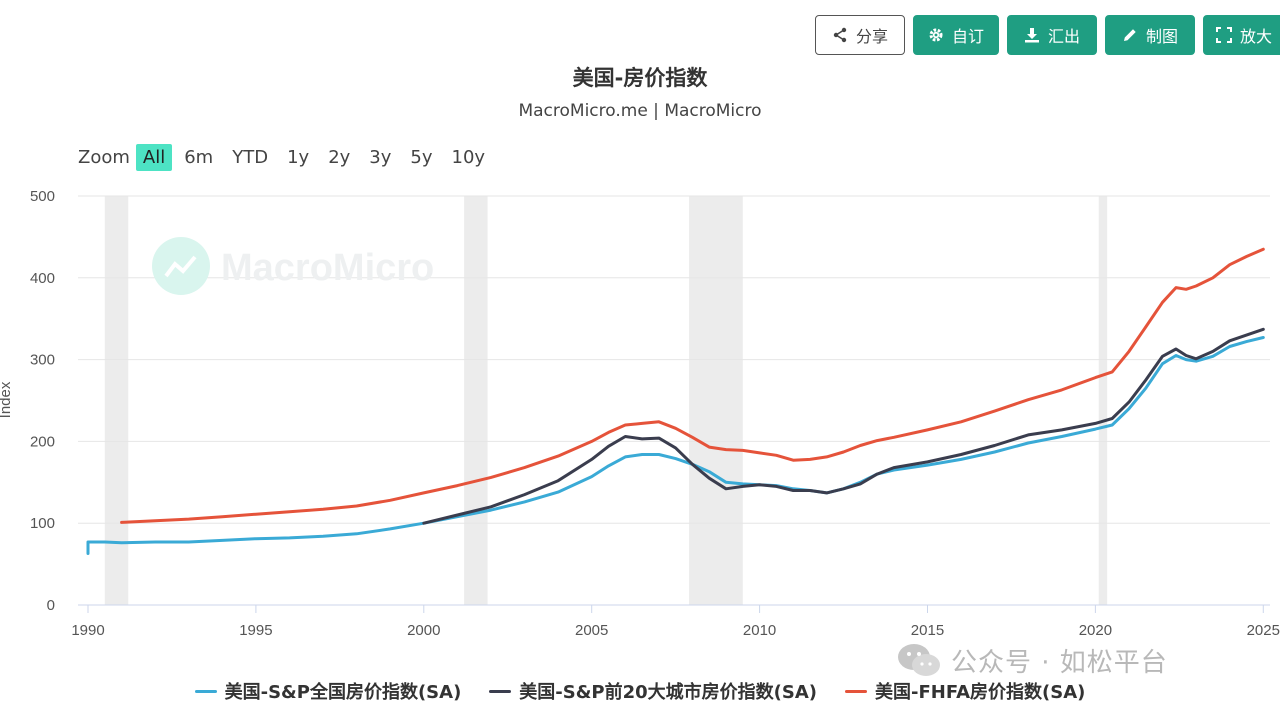  Describe the element at coordinates (154, 157) in the screenshot. I see `zoom-all-button: All` at that location.